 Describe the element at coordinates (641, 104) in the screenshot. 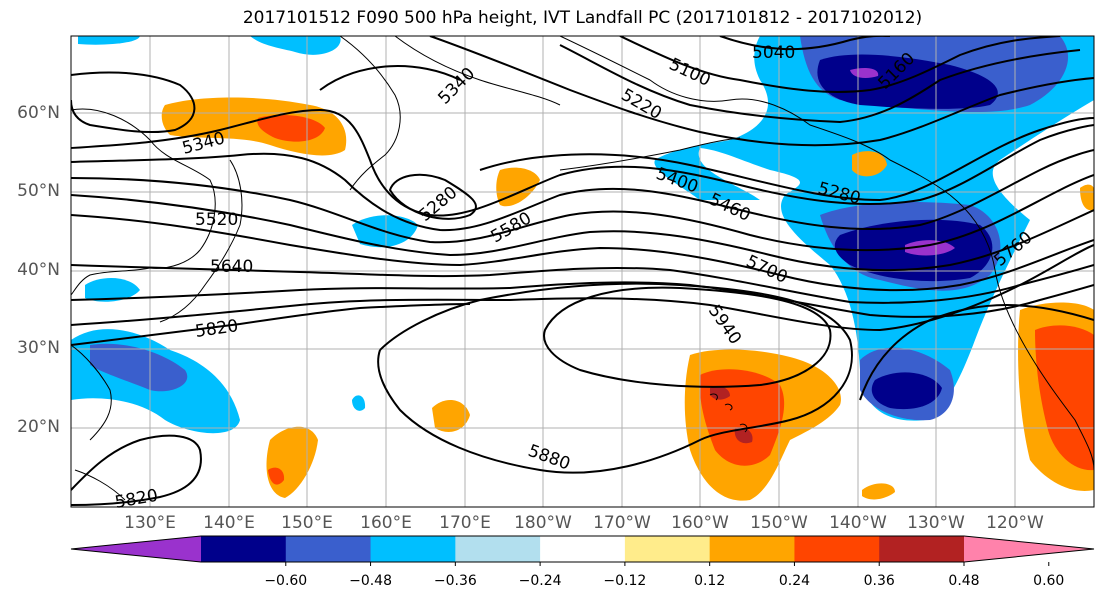

I see `contour-label: 5220` at that location.